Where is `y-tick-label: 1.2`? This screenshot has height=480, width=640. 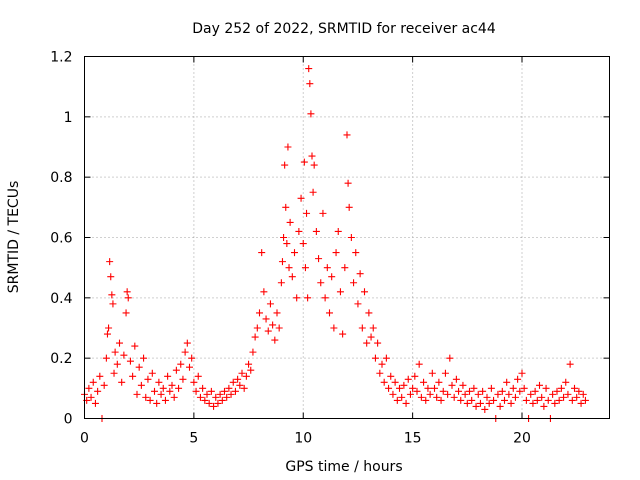
y-tick-label: 1.2 is located at coordinates (61, 58).